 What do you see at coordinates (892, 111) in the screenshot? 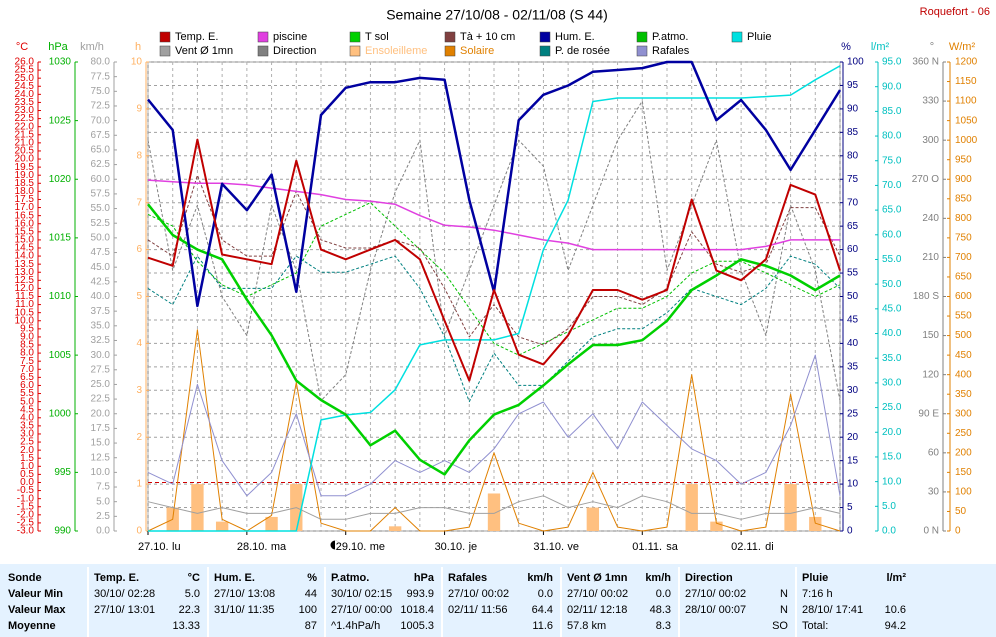
I see `tick-label: 85.0` at bounding box center [892, 111].